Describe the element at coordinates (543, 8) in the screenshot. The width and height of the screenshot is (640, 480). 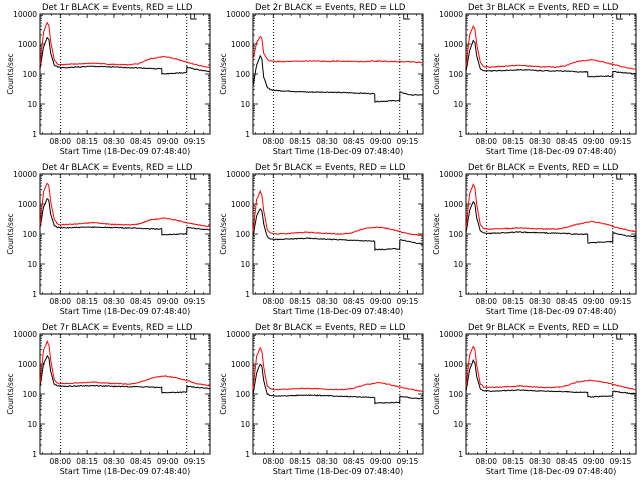
I see `panel-title: Det 3r BLACK = Events, RED = LLD` at that location.